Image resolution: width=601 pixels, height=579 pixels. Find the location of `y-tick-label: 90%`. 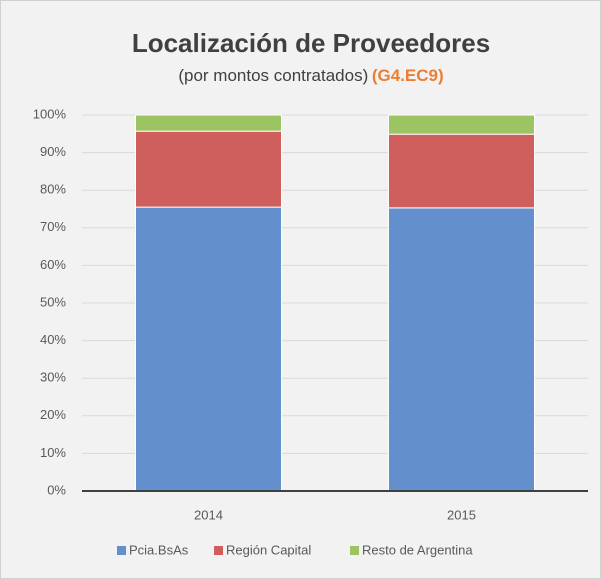

y-tick-label: 90% is located at coordinates (53, 151).